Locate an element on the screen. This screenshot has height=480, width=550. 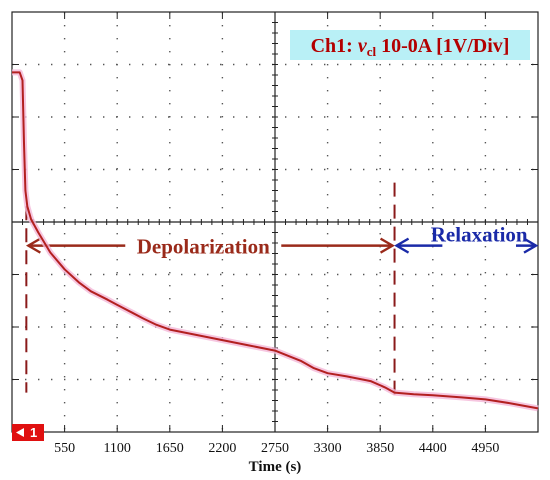
x-axis-title: Time (s) is located at coordinates (275, 467).